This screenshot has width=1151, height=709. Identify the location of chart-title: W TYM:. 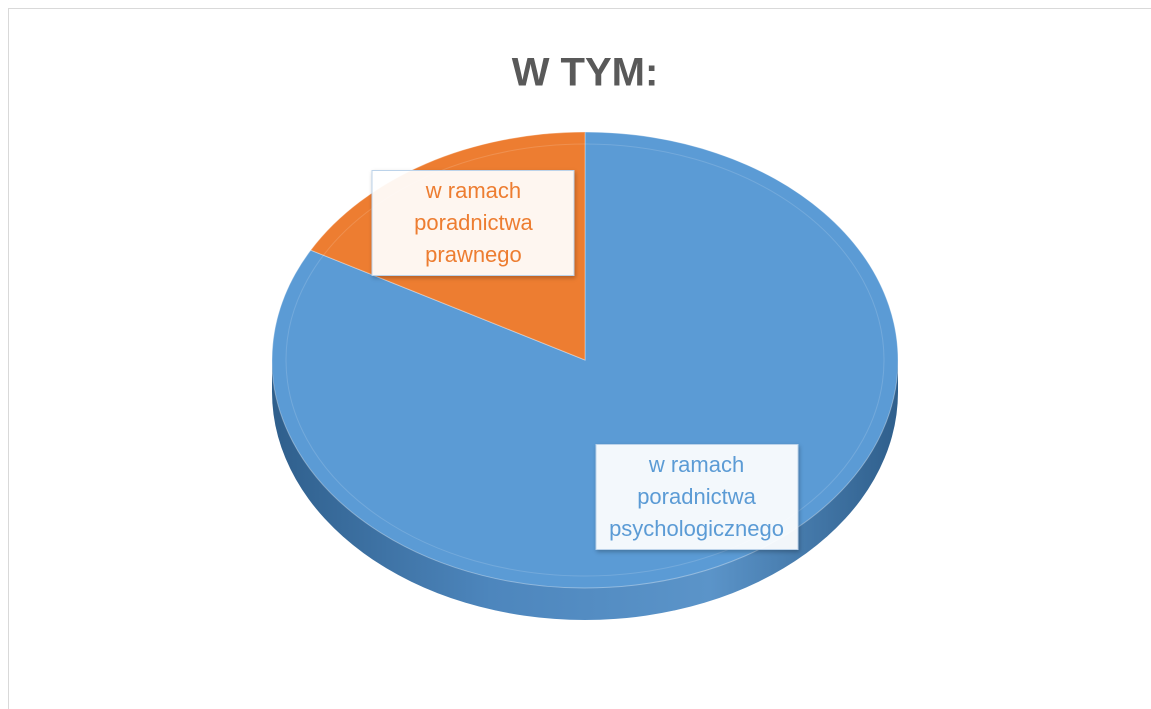
(585, 73).